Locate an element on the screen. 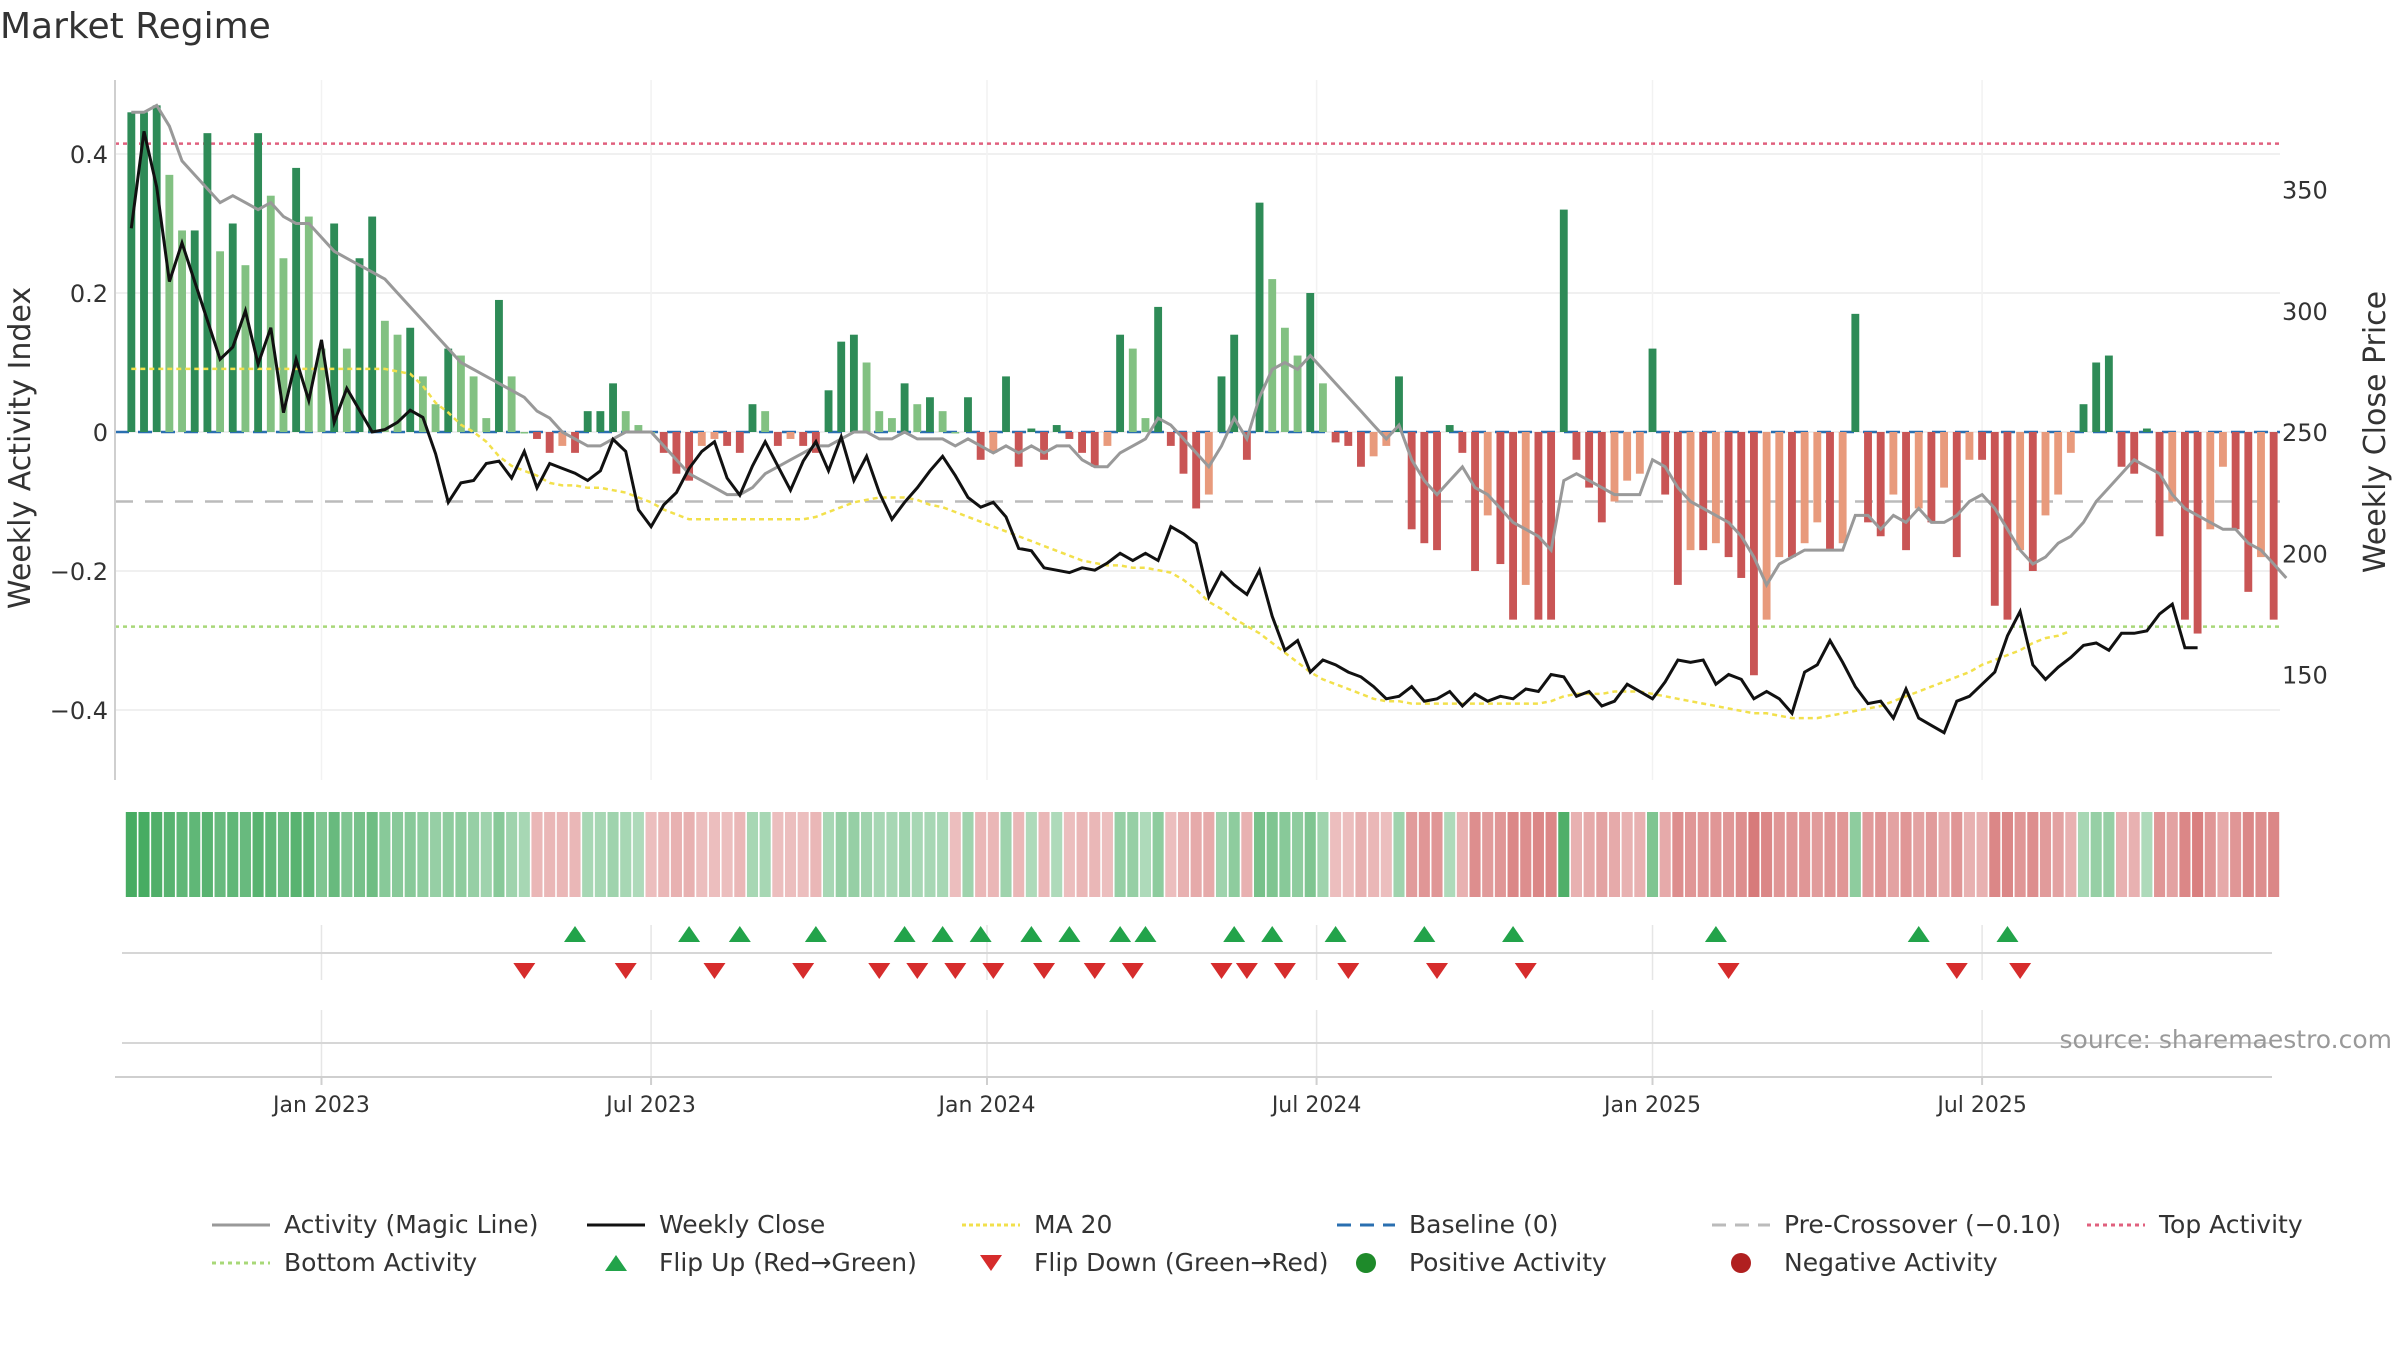 Image resolution: width=2400 pixels, height=1350 pixels. legend-line-gray-swatch is located at coordinates (241, 1224).